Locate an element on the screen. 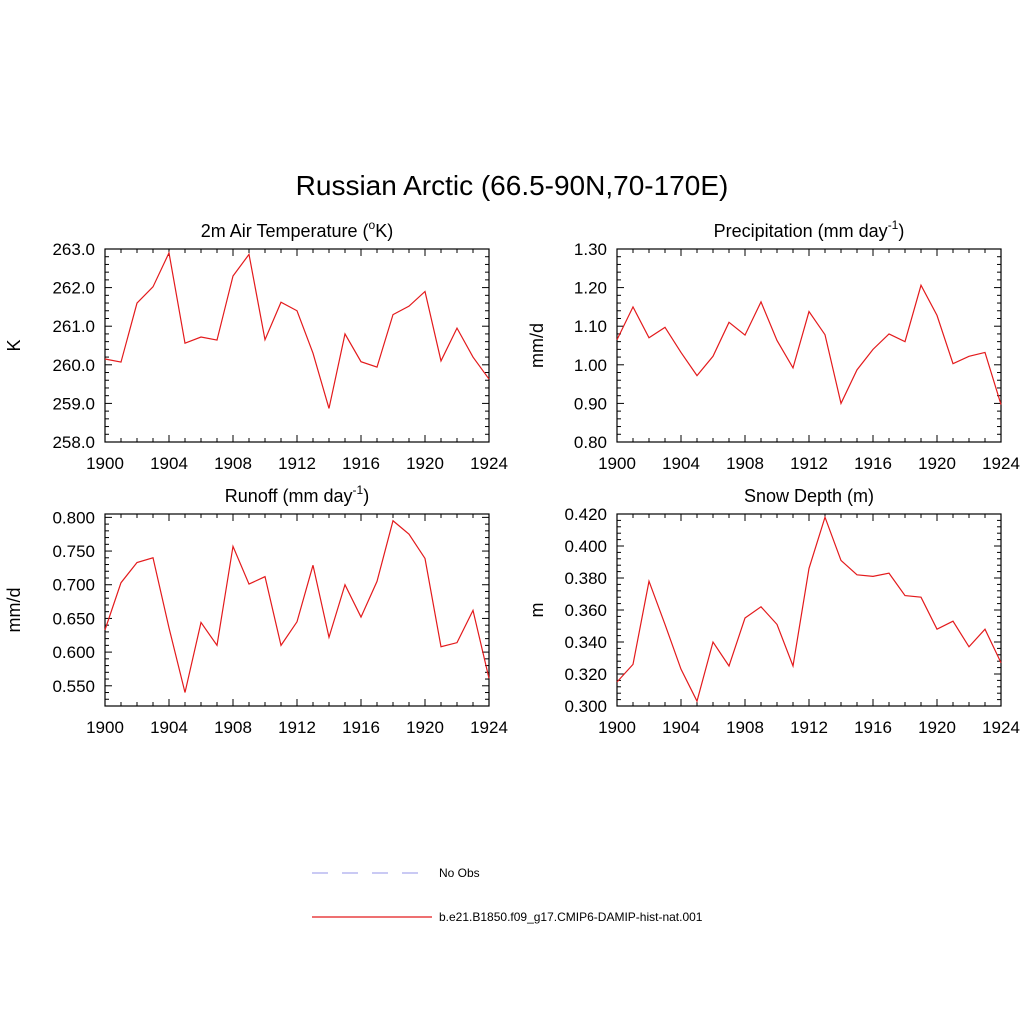 This screenshot has width=1024, height=1024. panel-title: Runoff (mm day-1) is located at coordinates (297, 494).